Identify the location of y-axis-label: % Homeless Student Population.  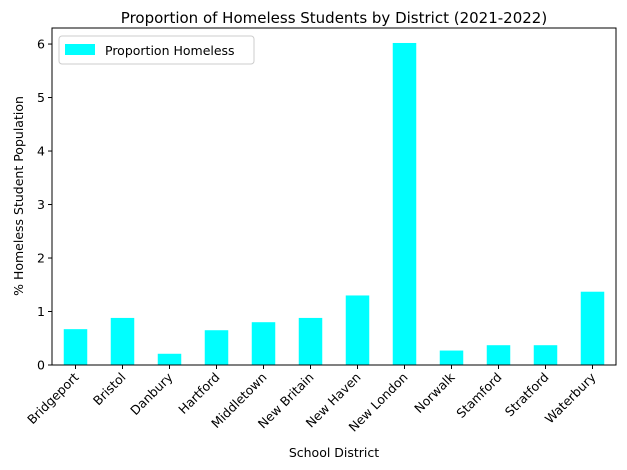
(18, 196).